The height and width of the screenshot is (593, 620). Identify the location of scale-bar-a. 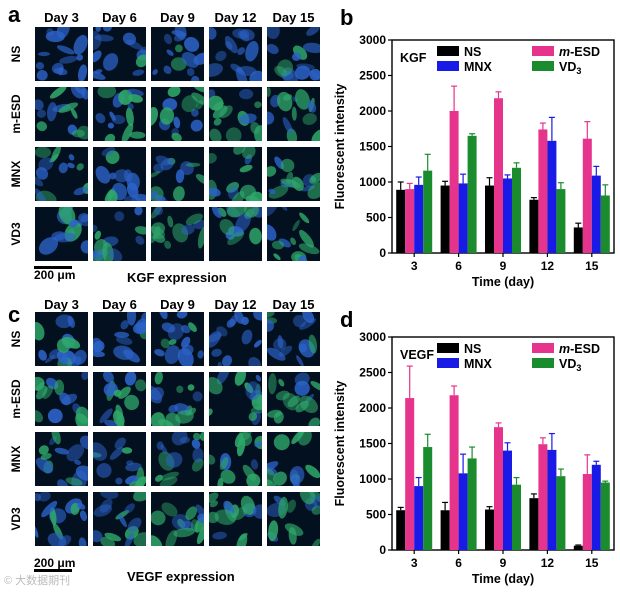
(53, 267).